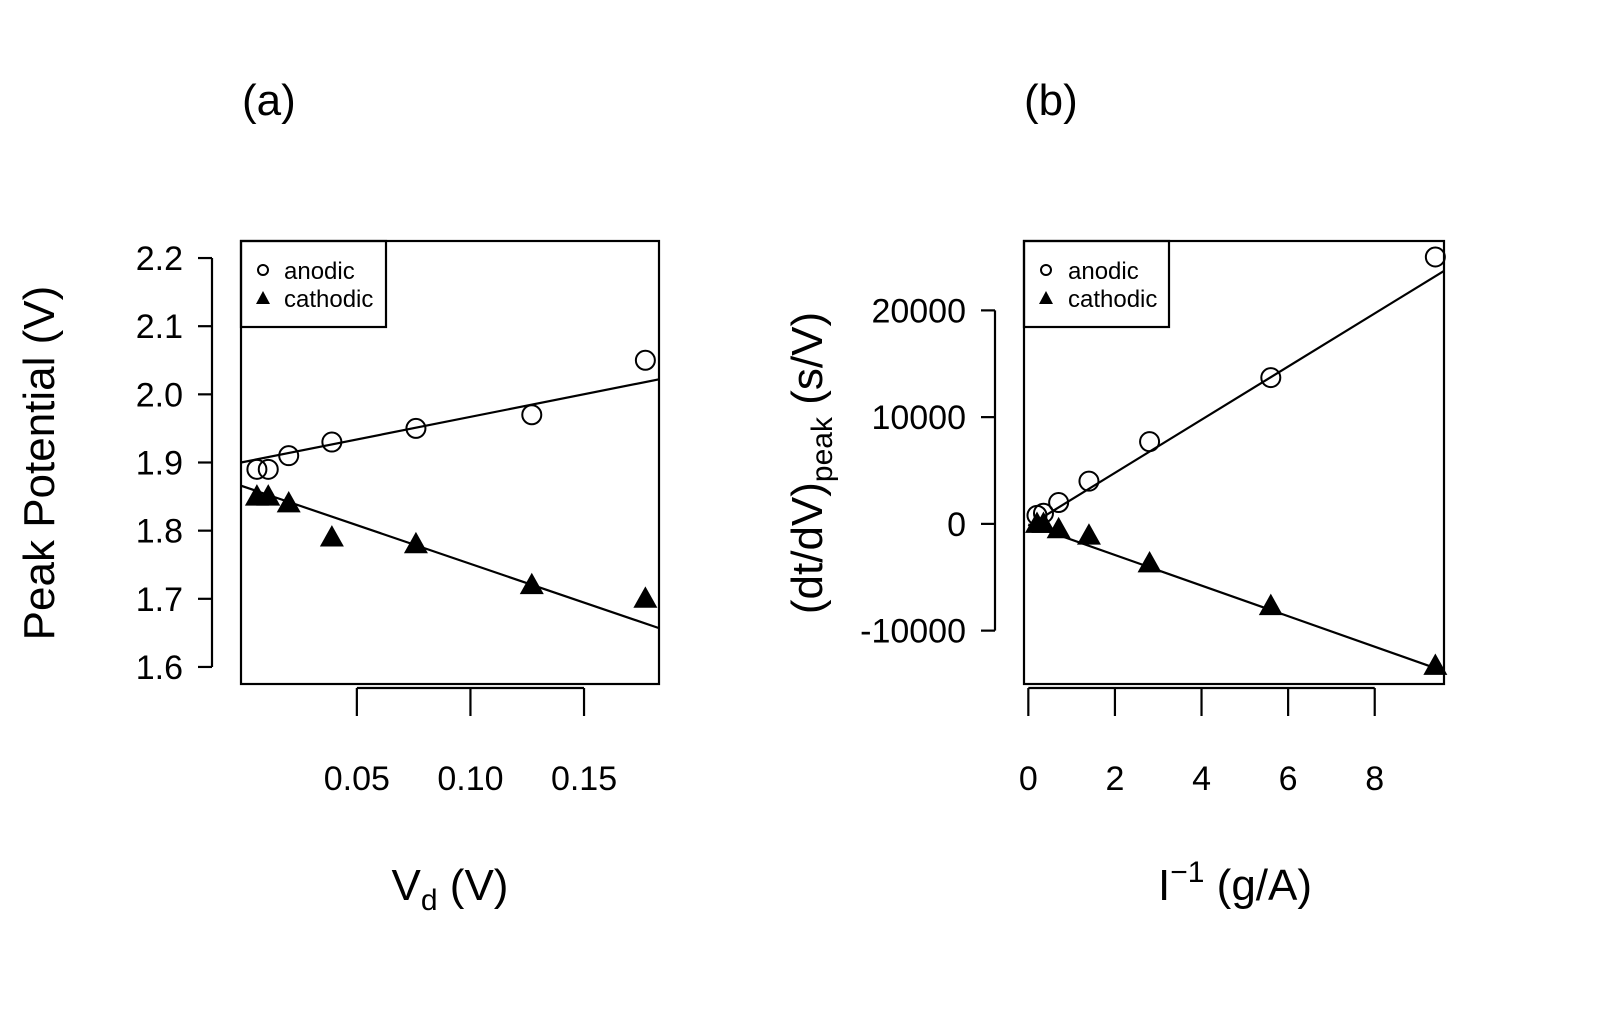 The width and height of the screenshot is (1611, 1011). Describe the element at coordinates (1258, 885) in the screenshot. I see `panel-b-xlabel-unit: (g/A)` at that location.